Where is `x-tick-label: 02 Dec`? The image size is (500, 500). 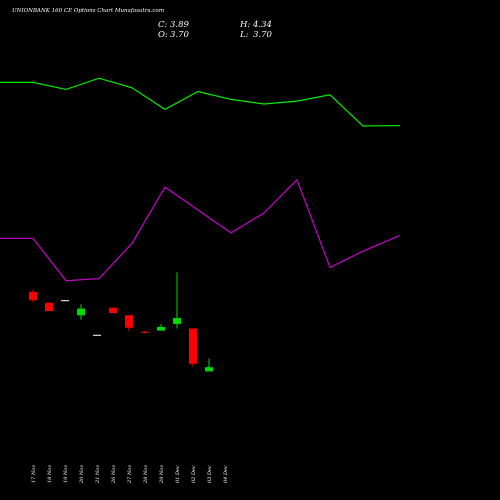 x-tick-label: 02 Dec is located at coordinates (194, 474).